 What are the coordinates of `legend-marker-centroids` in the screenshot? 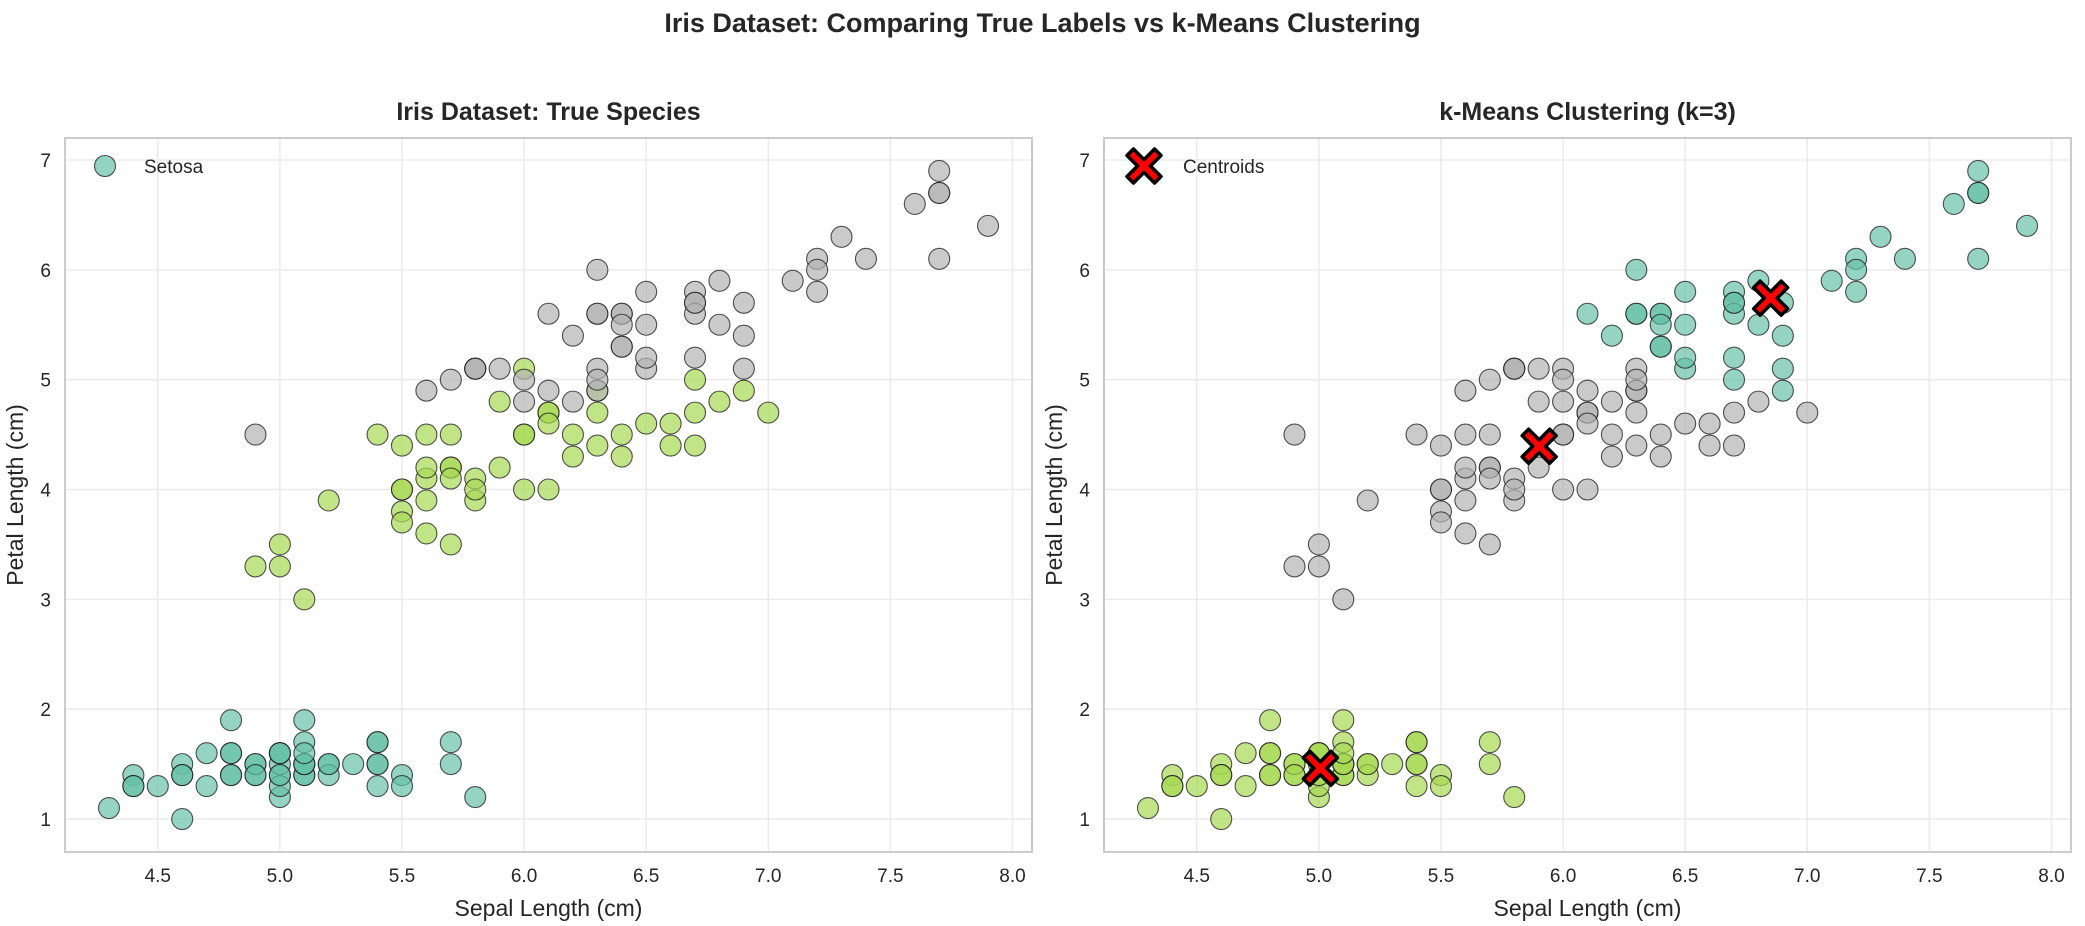 It's located at (1144, 166).